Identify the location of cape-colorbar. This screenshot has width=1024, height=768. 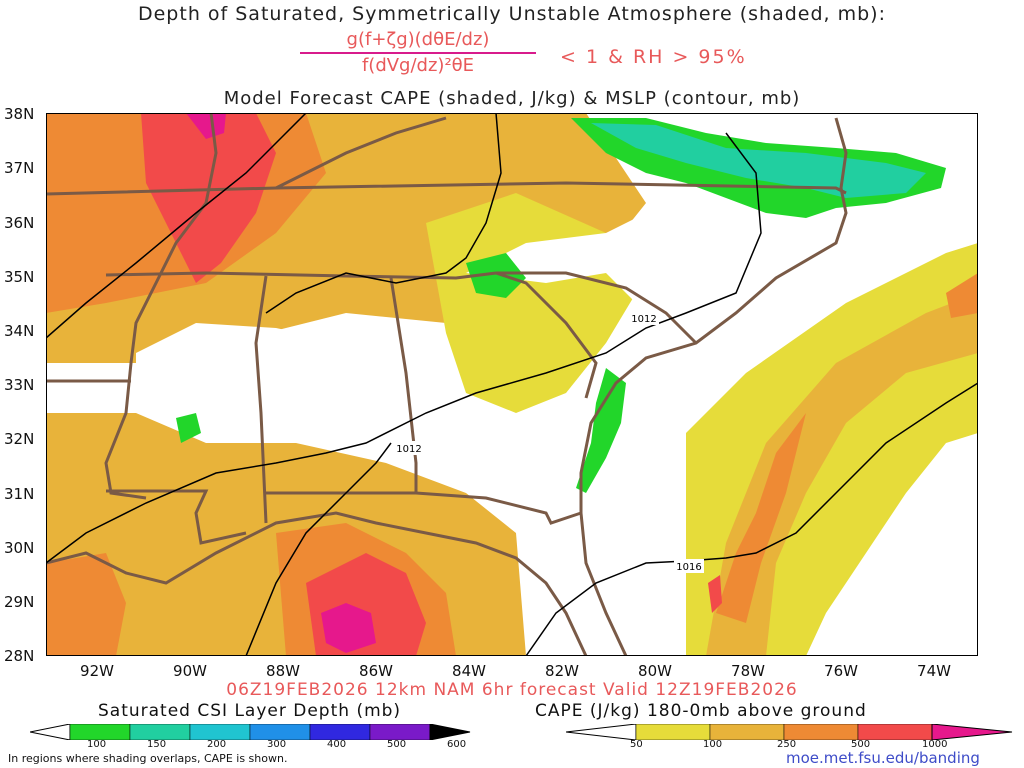
(789, 732).